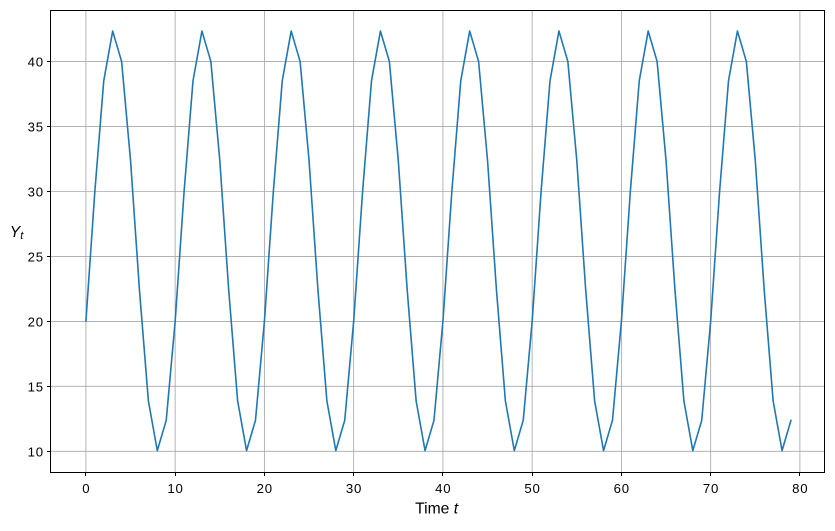 The width and height of the screenshot is (835, 531). Describe the element at coordinates (36, 127) in the screenshot. I see `svg-text: 35` at that location.